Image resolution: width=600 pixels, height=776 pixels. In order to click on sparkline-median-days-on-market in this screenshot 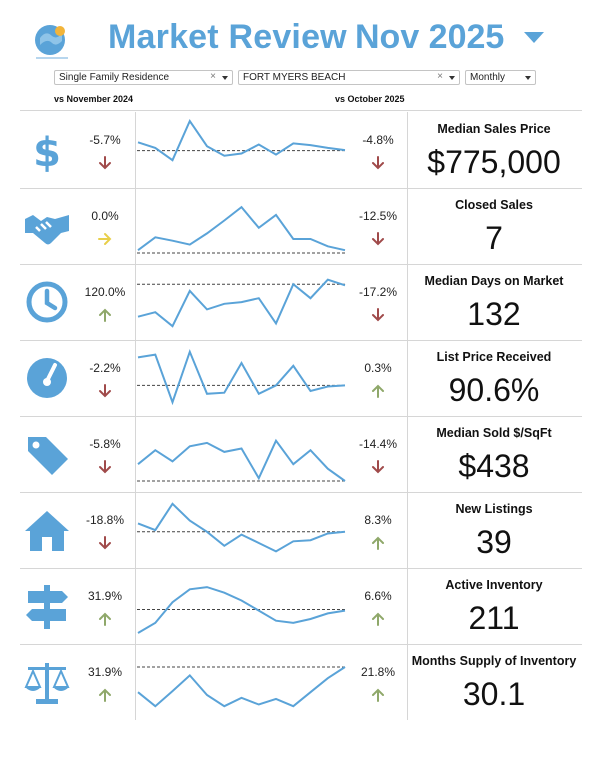, I will do `click(241, 303)`.